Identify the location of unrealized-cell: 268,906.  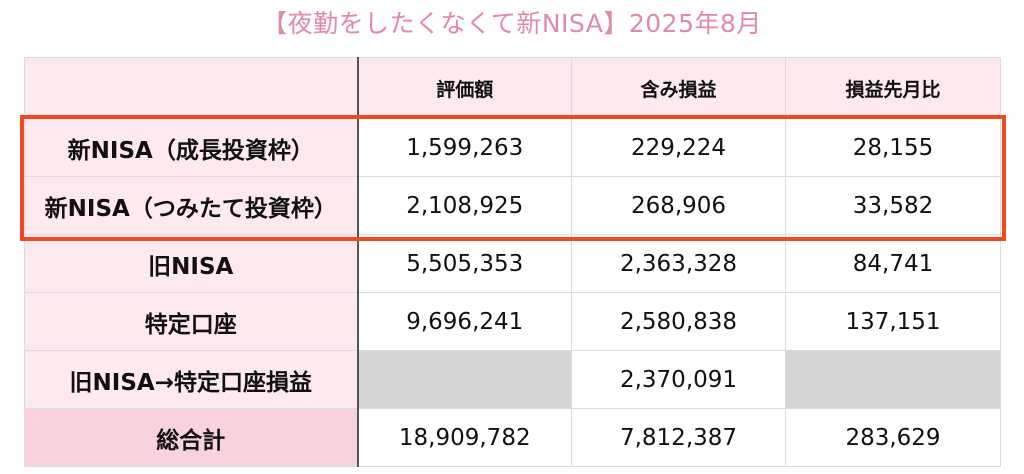
(678, 205).